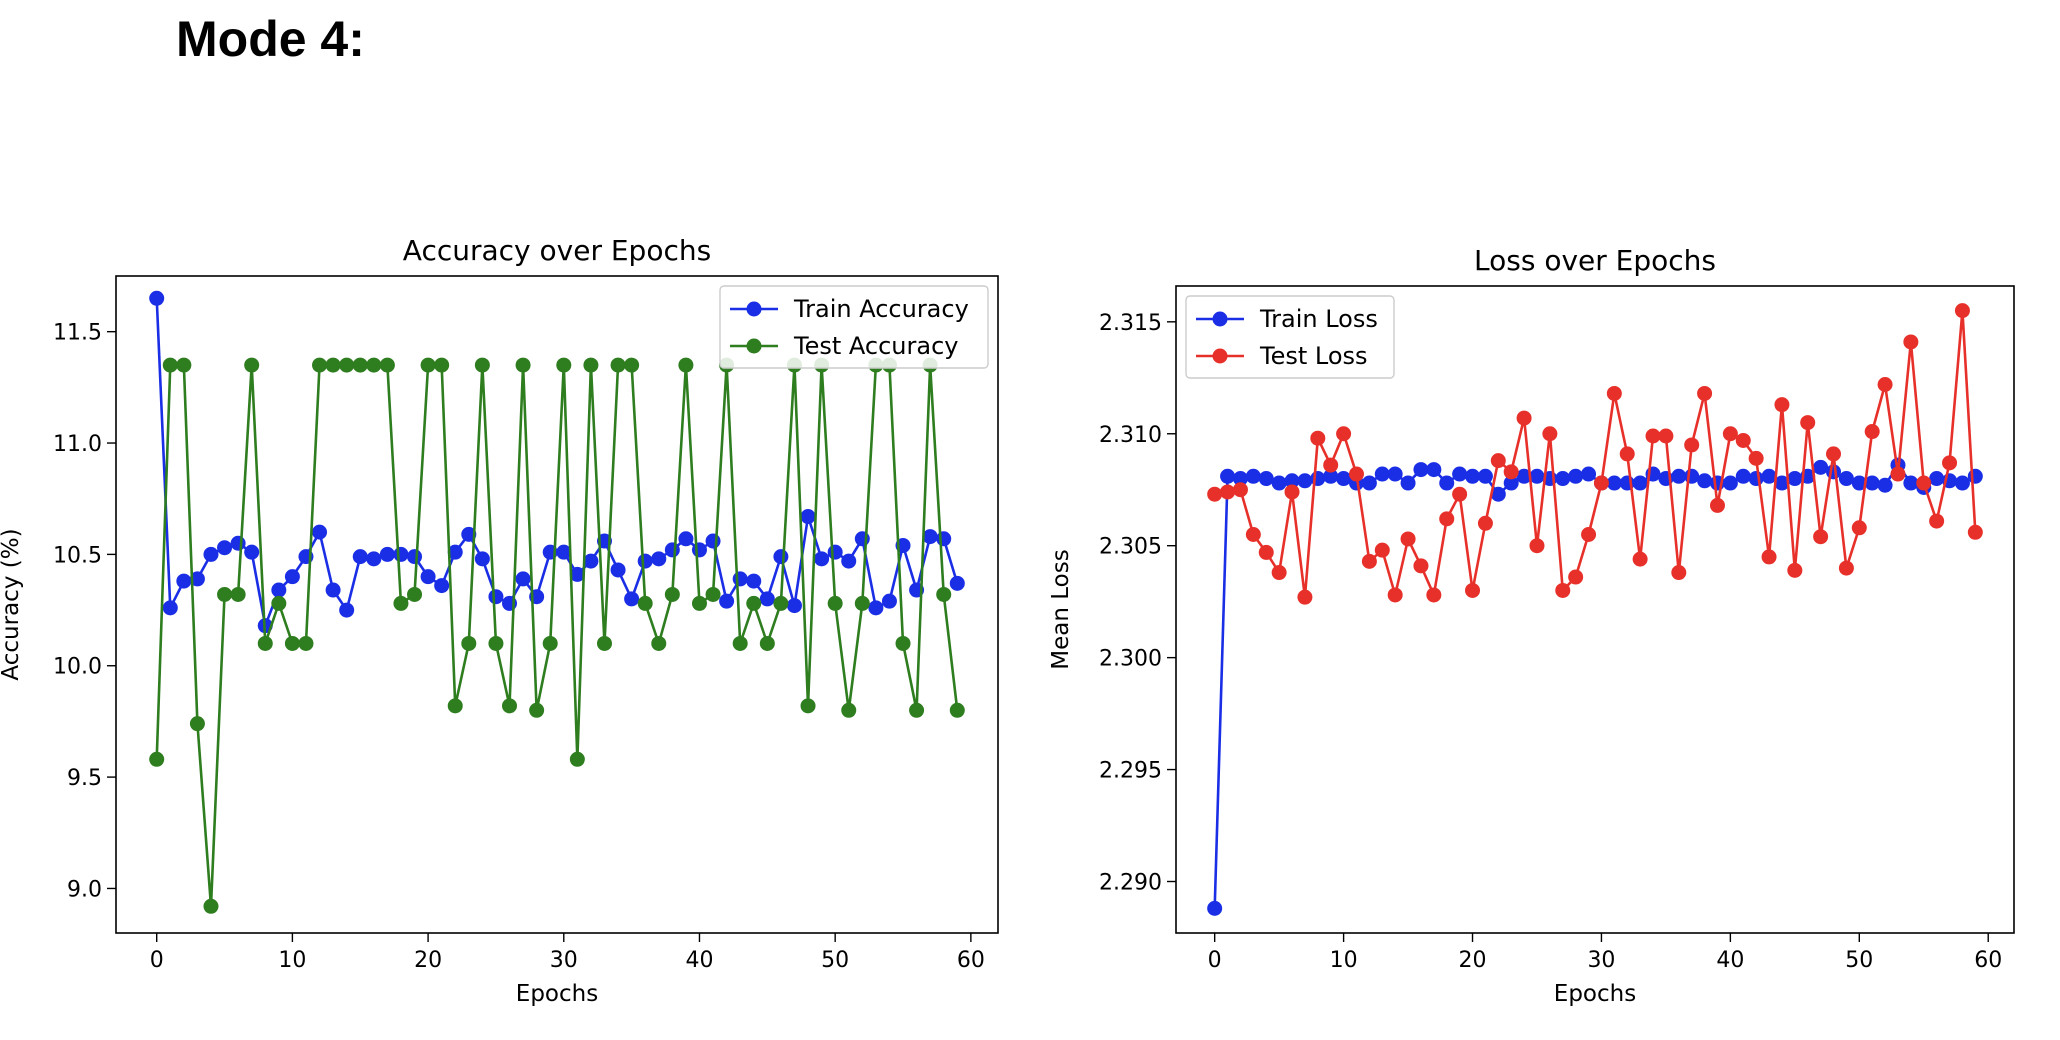 Image resolution: width=2060 pixels, height=1040 pixels. Describe the element at coordinates (77, 444) in the screenshot. I see `y-tick-label: 11.0` at that location.